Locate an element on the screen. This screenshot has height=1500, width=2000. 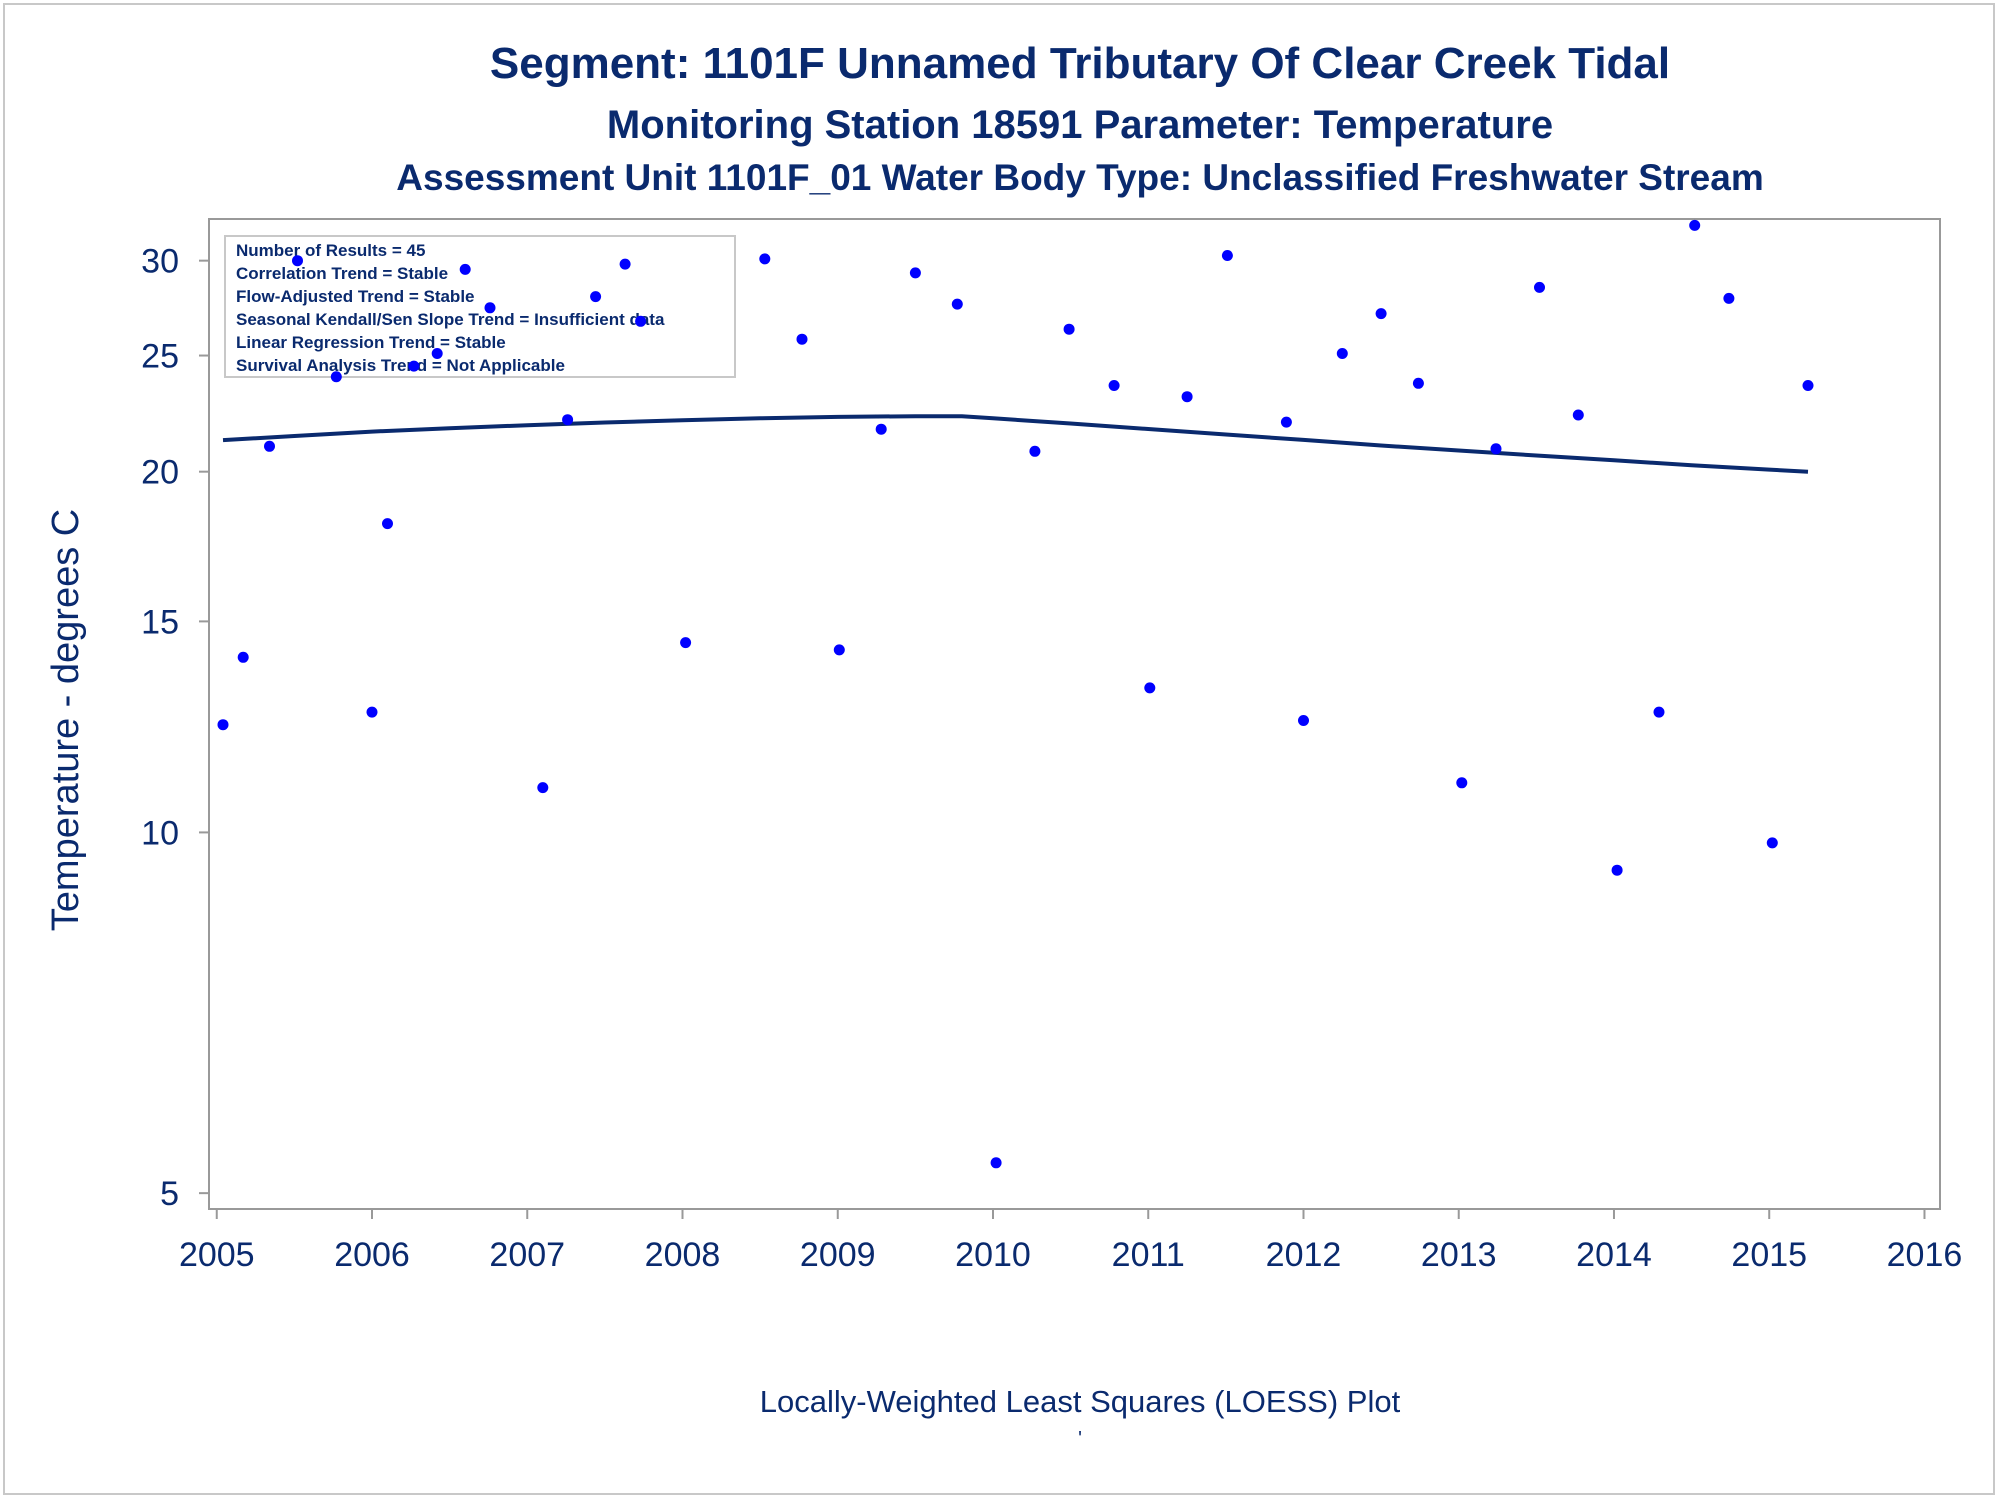
x-tick-label: 2013 is located at coordinates (1459, 1255).